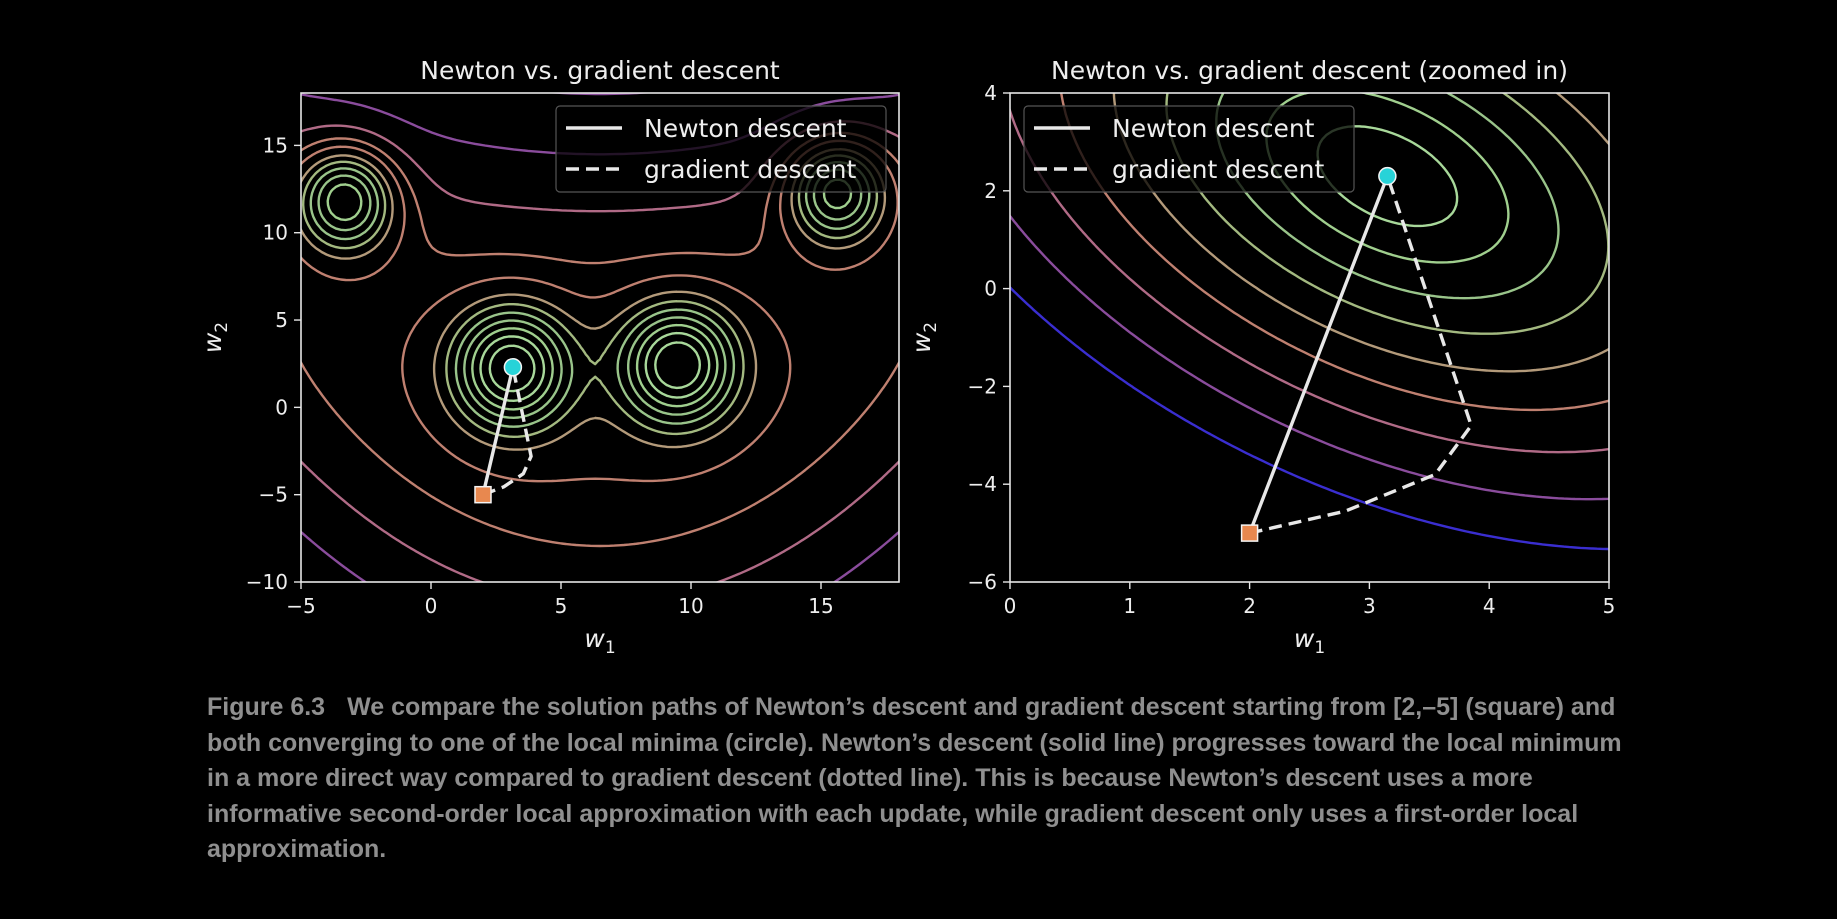 The width and height of the screenshot is (1837, 919). I want to click on chart-title: Newton vs. gradient descent, so click(600, 70).